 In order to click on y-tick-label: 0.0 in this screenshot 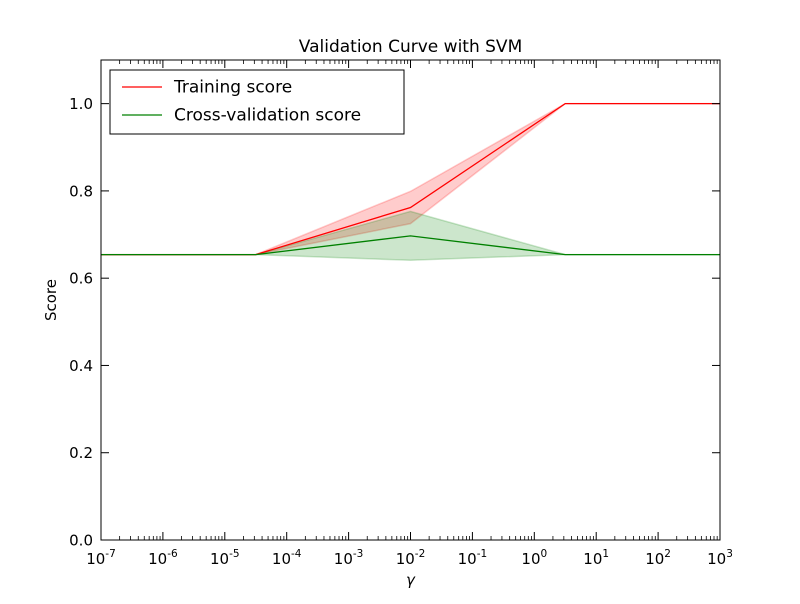, I will do `click(81, 541)`.